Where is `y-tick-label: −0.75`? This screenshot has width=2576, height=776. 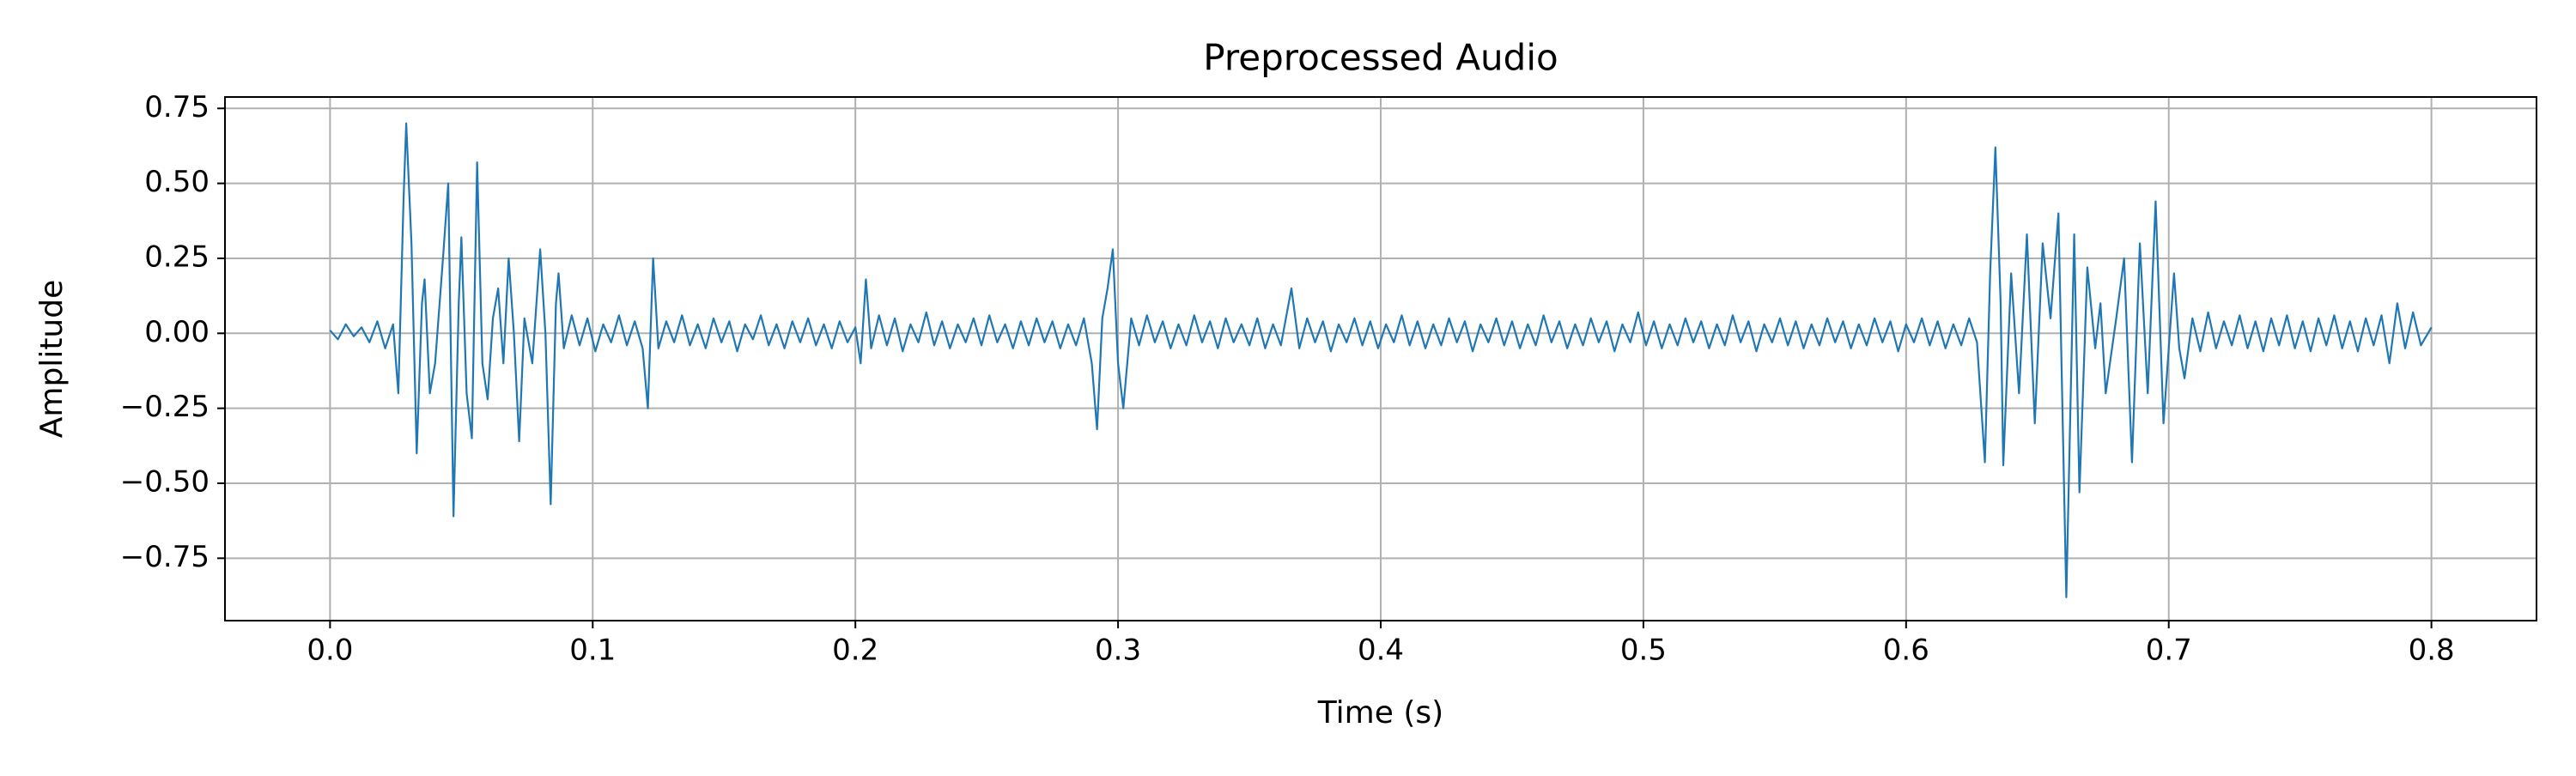
y-tick-label: −0.75 is located at coordinates (165, 557).